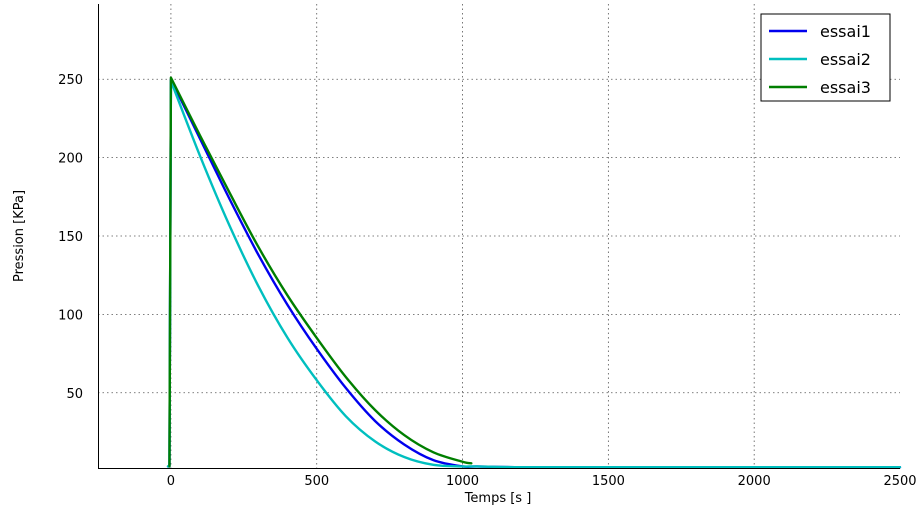 The width and height of the screenshot is (919, 508). What do you see at coordinates (316, 481) in the screenshot?
I see `x-tick-label: 500` at bounding box center [316, 481].